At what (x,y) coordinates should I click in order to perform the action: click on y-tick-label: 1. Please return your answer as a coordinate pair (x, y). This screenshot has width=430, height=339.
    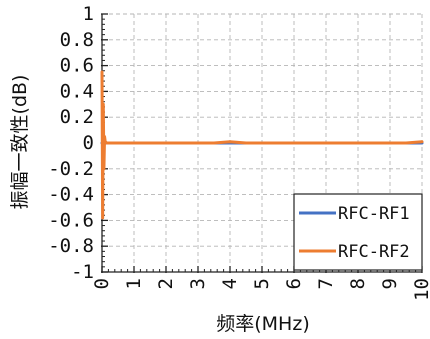
    Looking at the image, I should click on (88, 14).